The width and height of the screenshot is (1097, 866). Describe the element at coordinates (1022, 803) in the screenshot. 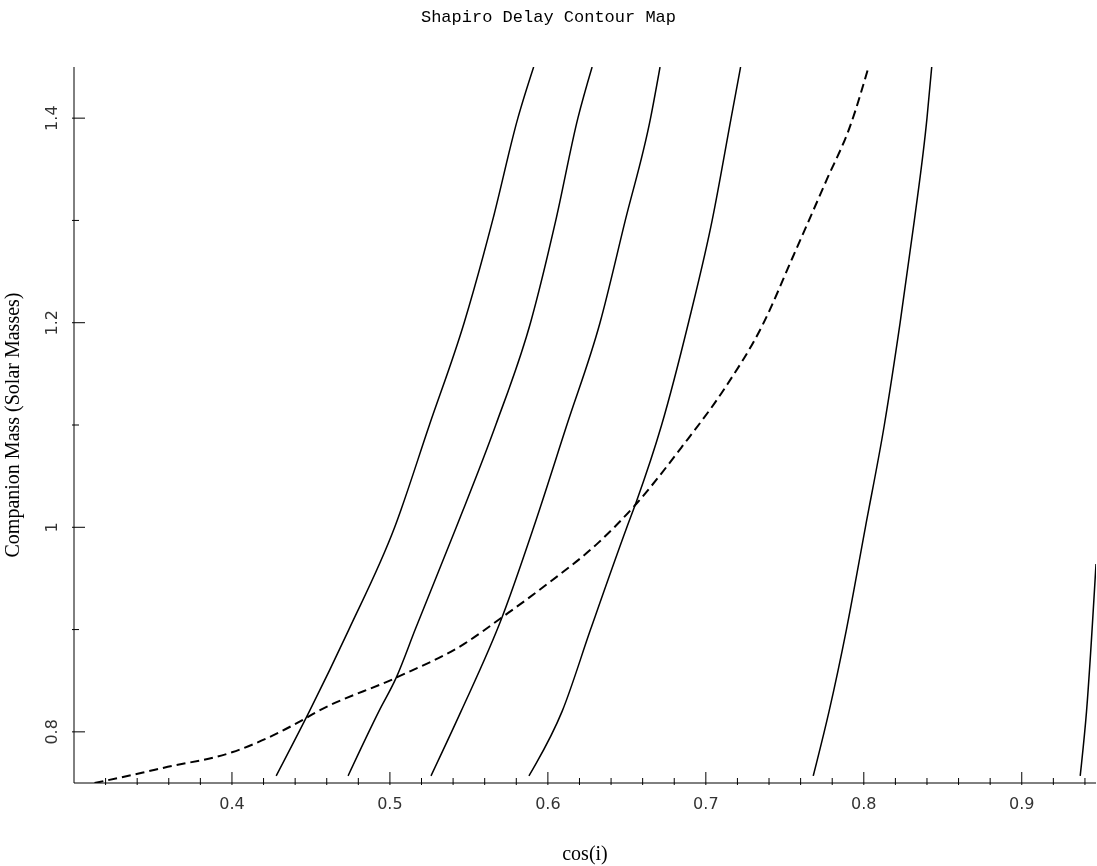

I see `x-tick-label: 0.9` at that location.